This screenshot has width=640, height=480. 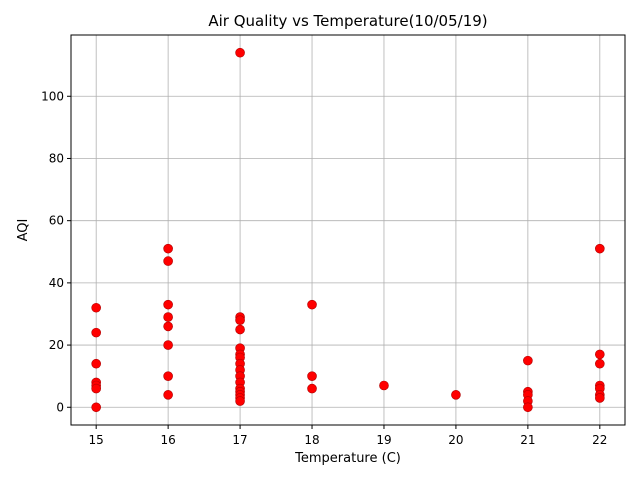 I want to click on y-tick-label: 100, so click(x=52, y=96).